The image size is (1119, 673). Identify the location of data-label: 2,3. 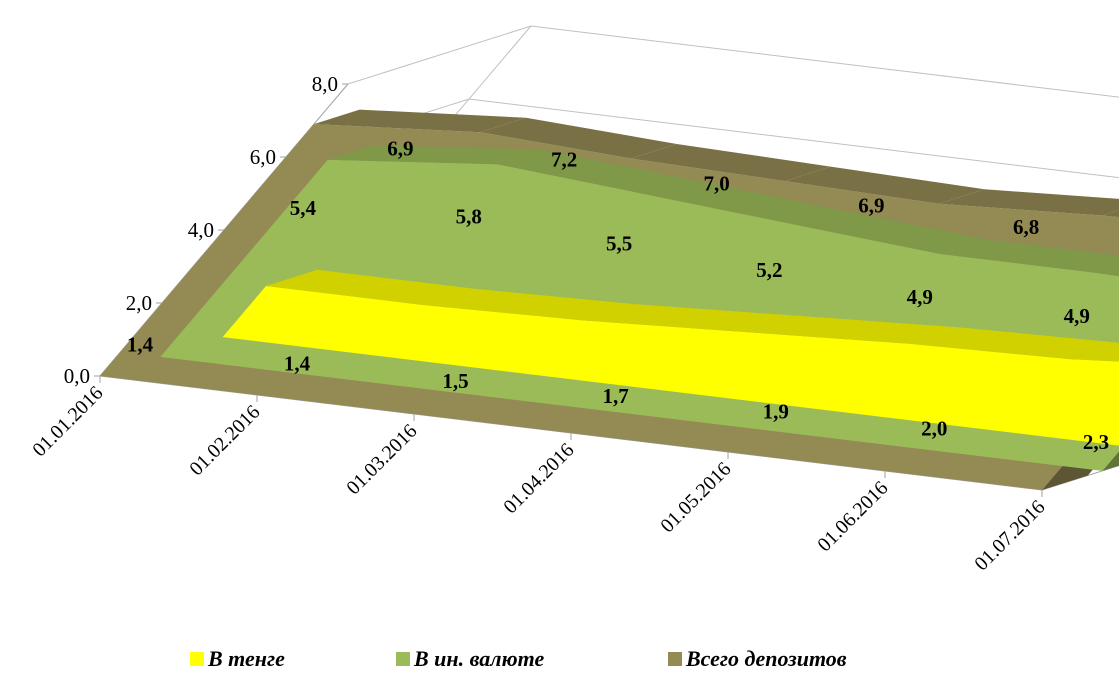
(1096, 442).